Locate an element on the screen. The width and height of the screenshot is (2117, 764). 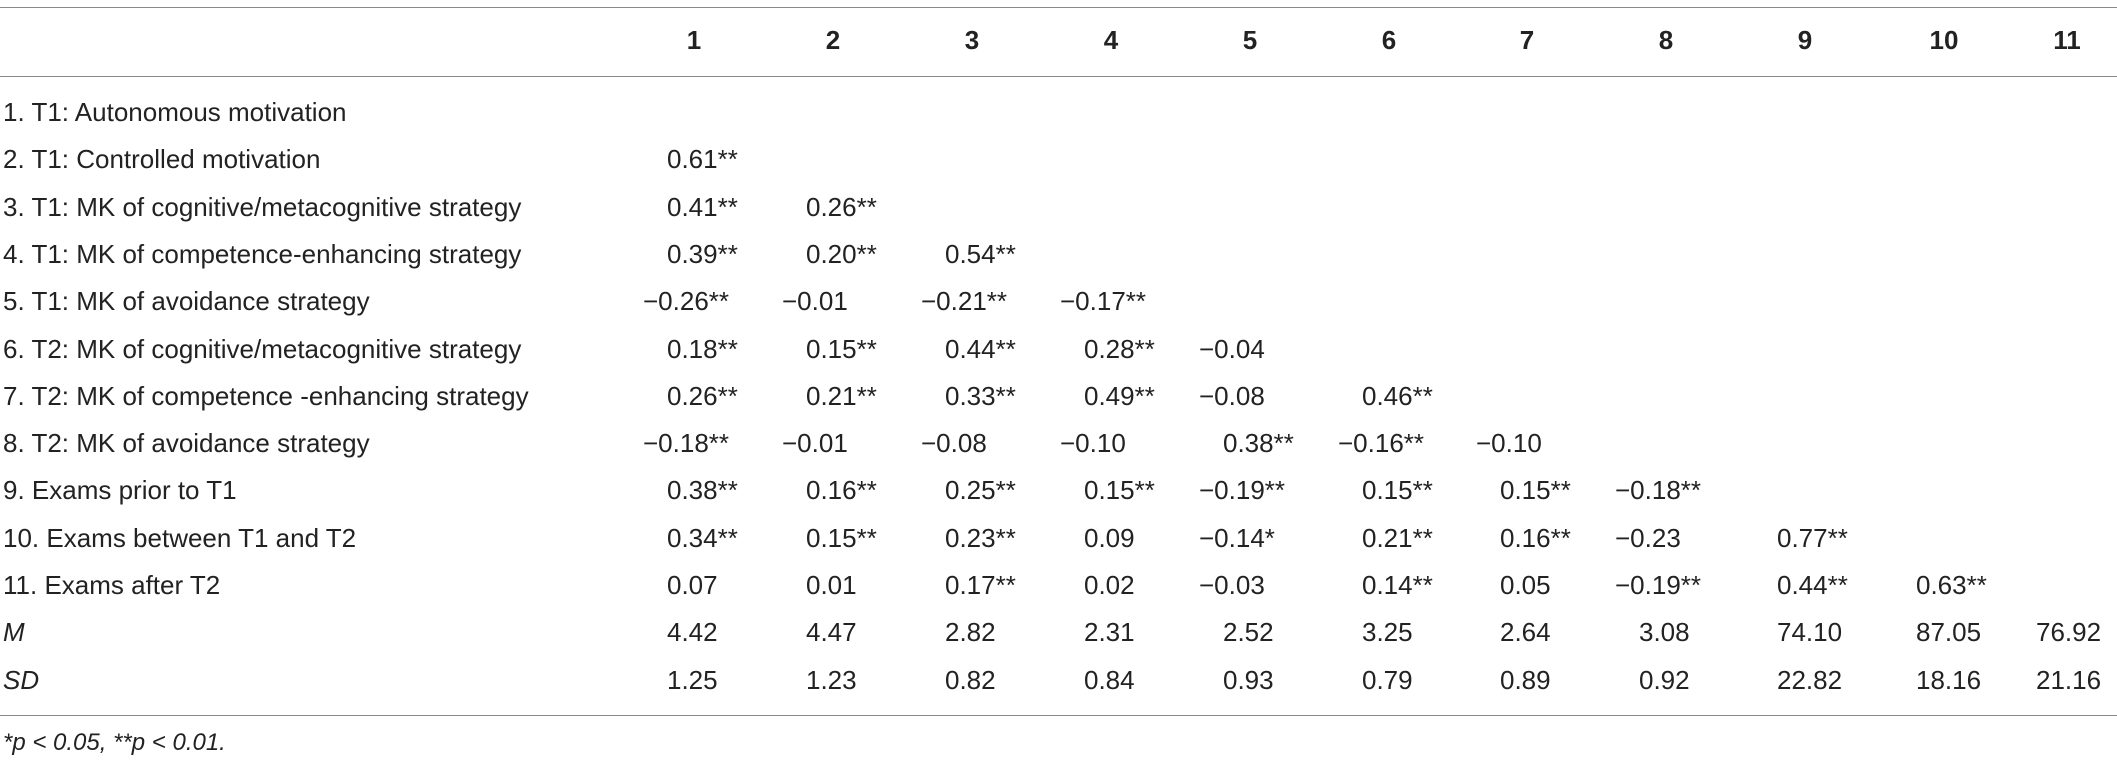
cell: −0.17** is located at coordinates (1103, 301).